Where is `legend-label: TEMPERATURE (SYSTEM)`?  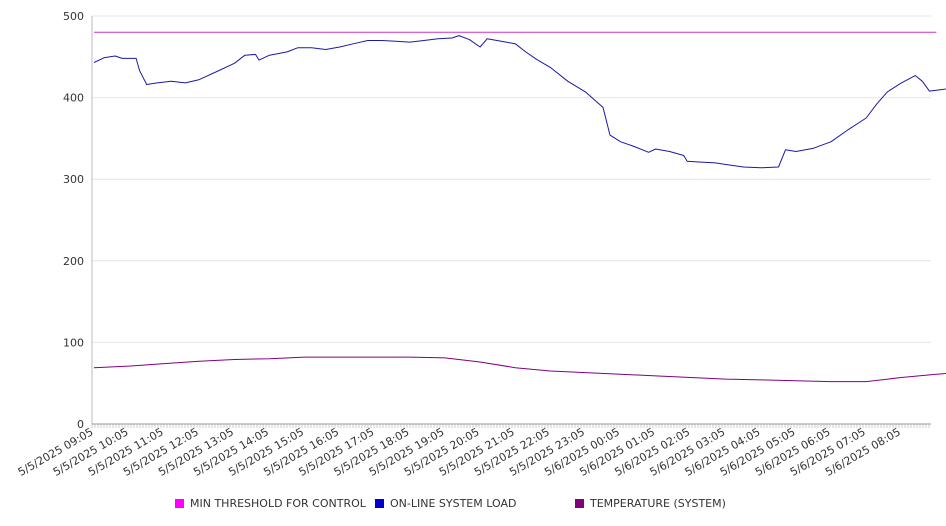 legend-label: TEMPERATURE (SYSTEM) is located at coordinates (658, 503).